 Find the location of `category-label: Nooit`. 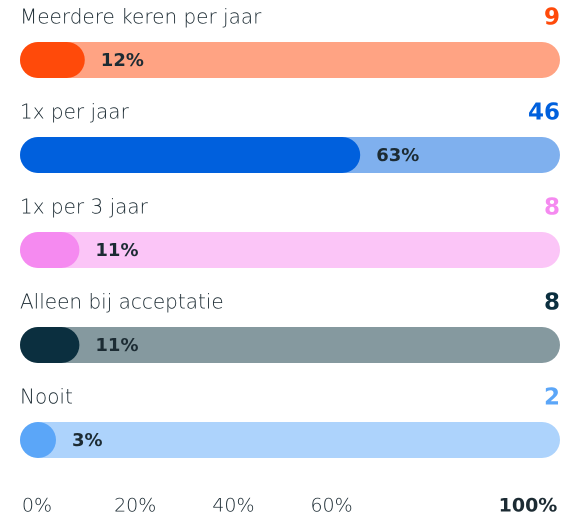

category-label: Nooit is located at coordinates (46, 397).